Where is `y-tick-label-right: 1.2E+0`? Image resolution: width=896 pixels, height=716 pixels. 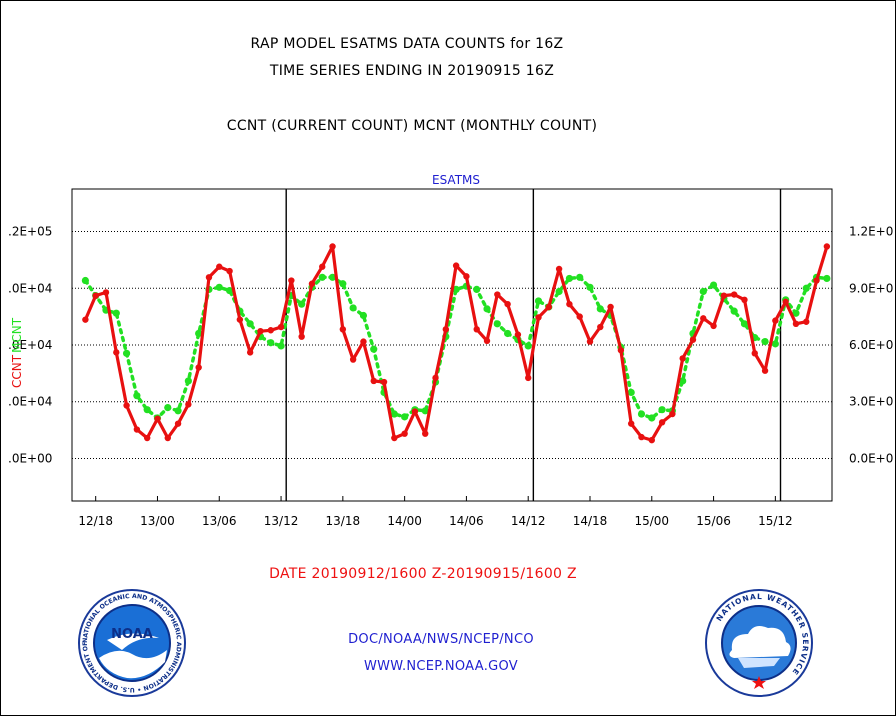
y-tick-label-right: 1.2E+0 is located at coordinates (871, 232).